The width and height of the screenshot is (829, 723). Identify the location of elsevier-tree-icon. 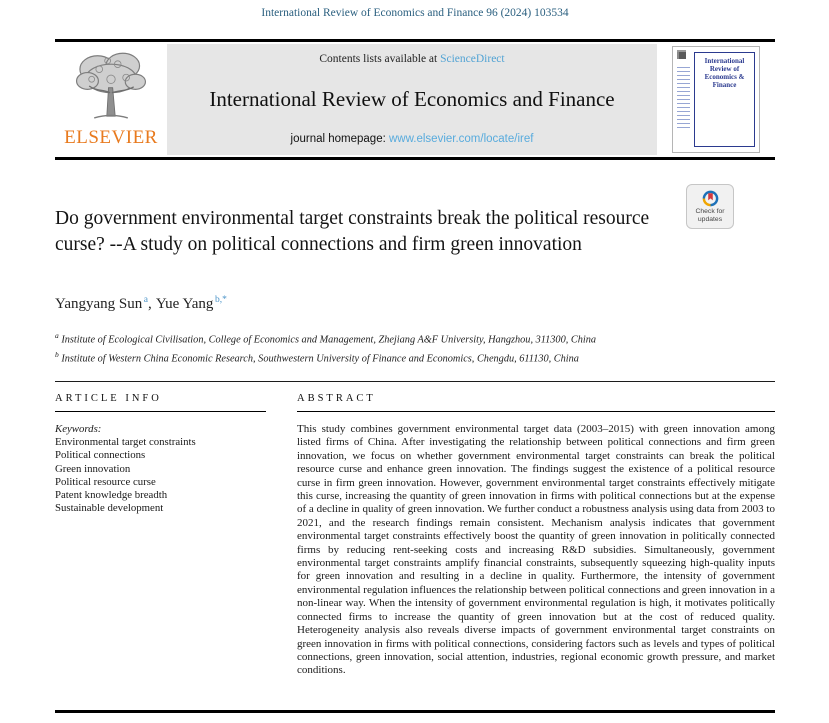
(111, 85).